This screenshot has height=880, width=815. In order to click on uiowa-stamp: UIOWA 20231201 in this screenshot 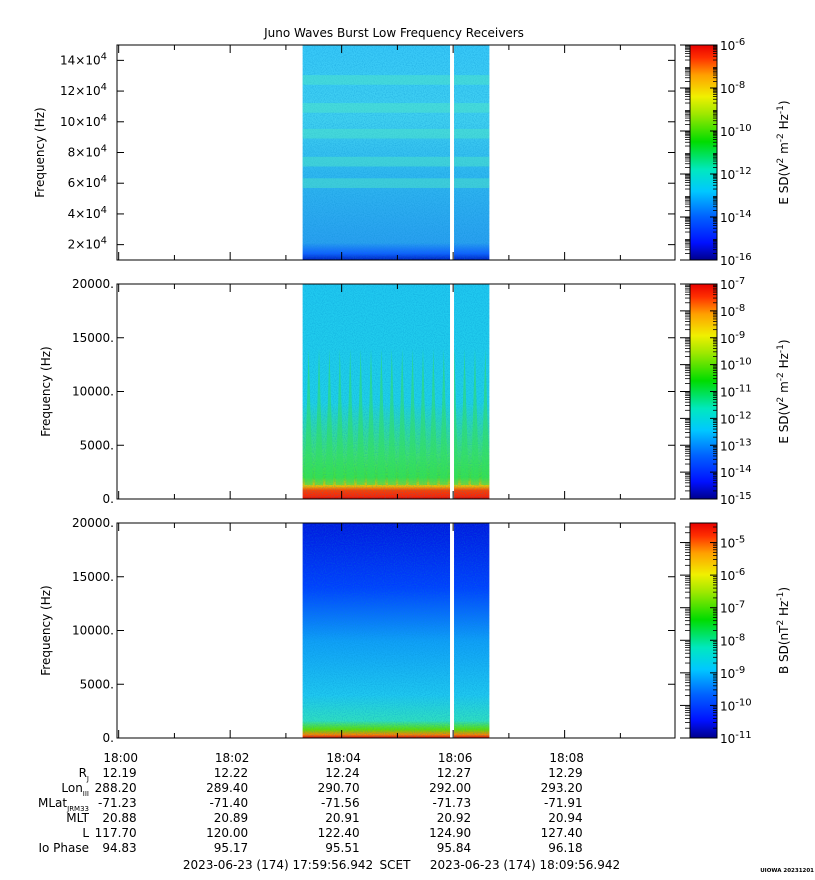, I will do `click(787, 871)`.